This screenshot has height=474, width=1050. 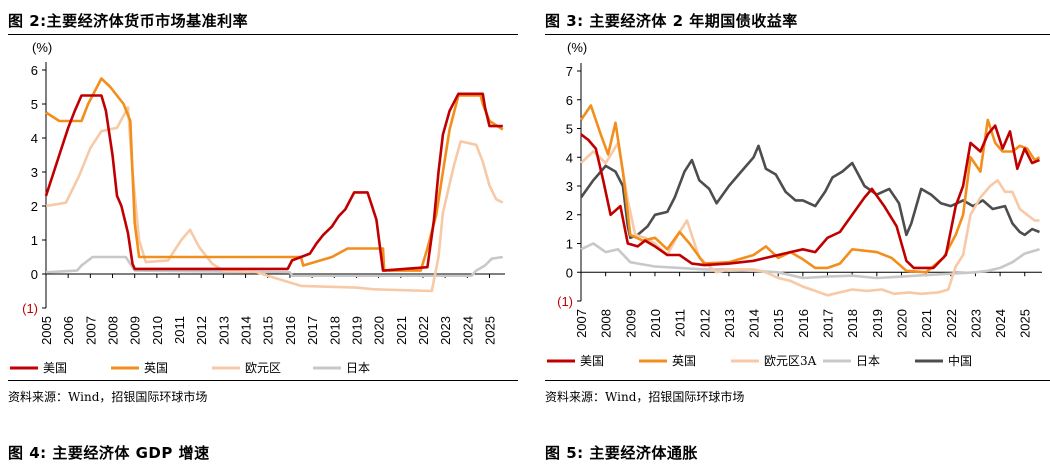 What do you see at coordinates (671, 21) in the screenshot?
I see `figure-3-title: 图 3: 主要经济体 2 年期国债收益率` at bounding box center [671, 21].